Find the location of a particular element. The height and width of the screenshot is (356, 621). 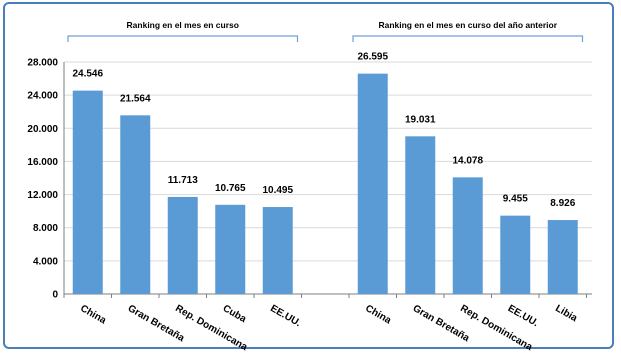

data-label: 8.926 is located at coordinates (562, 203).